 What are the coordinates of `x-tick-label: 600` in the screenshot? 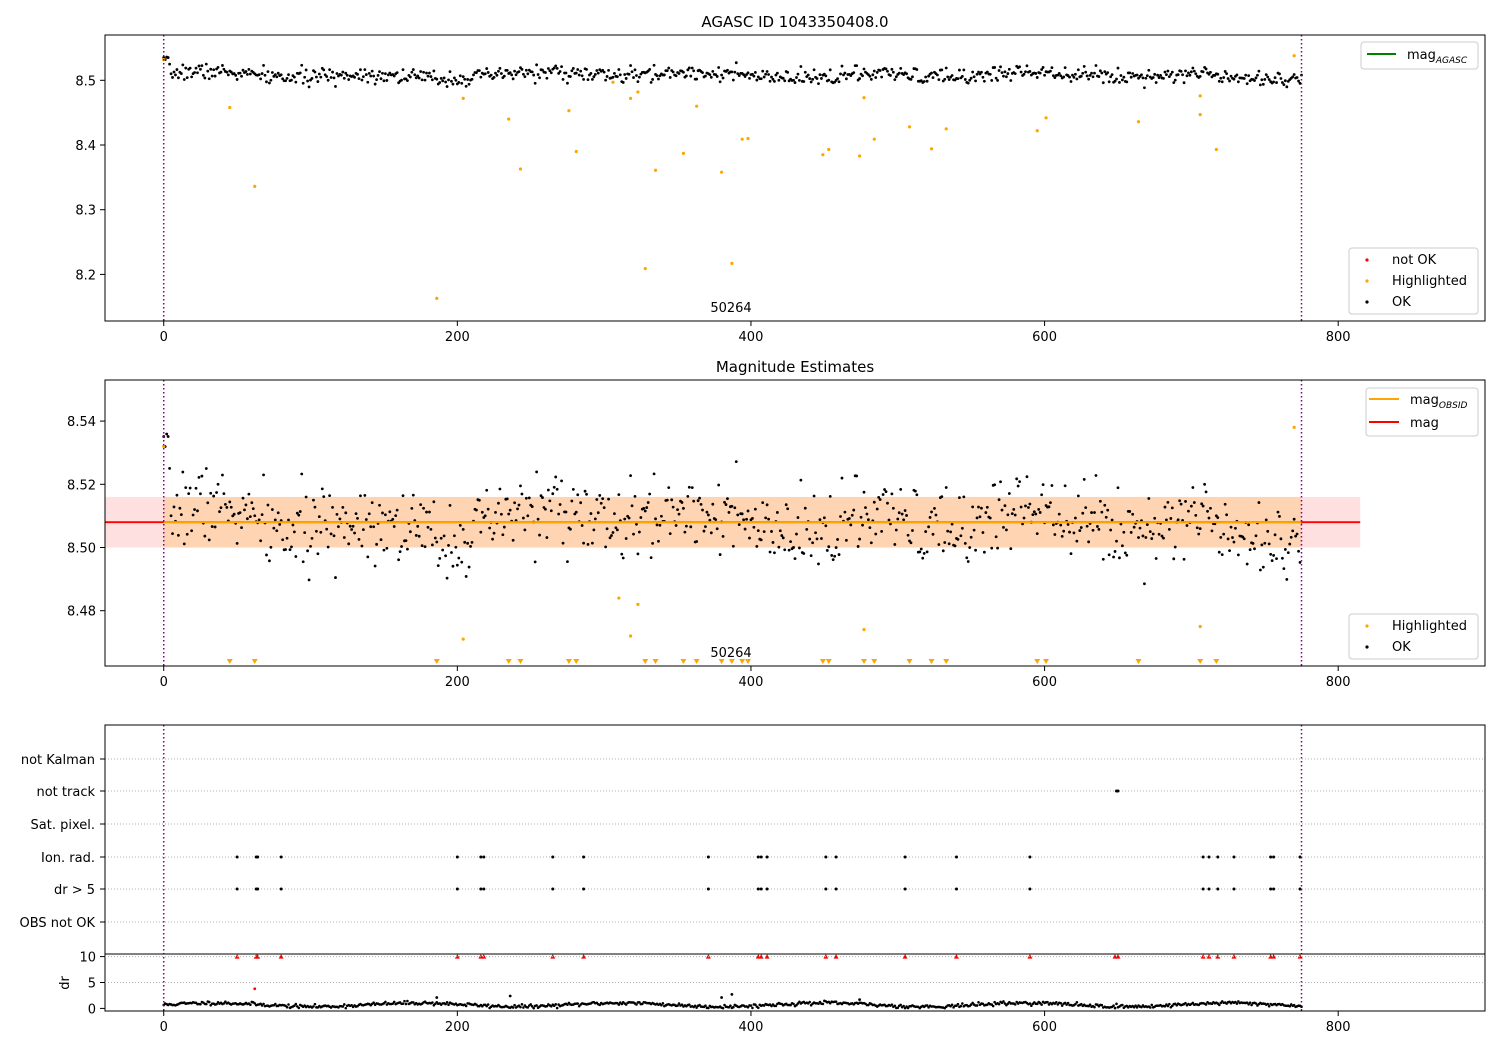 It's located at (1044, 337).